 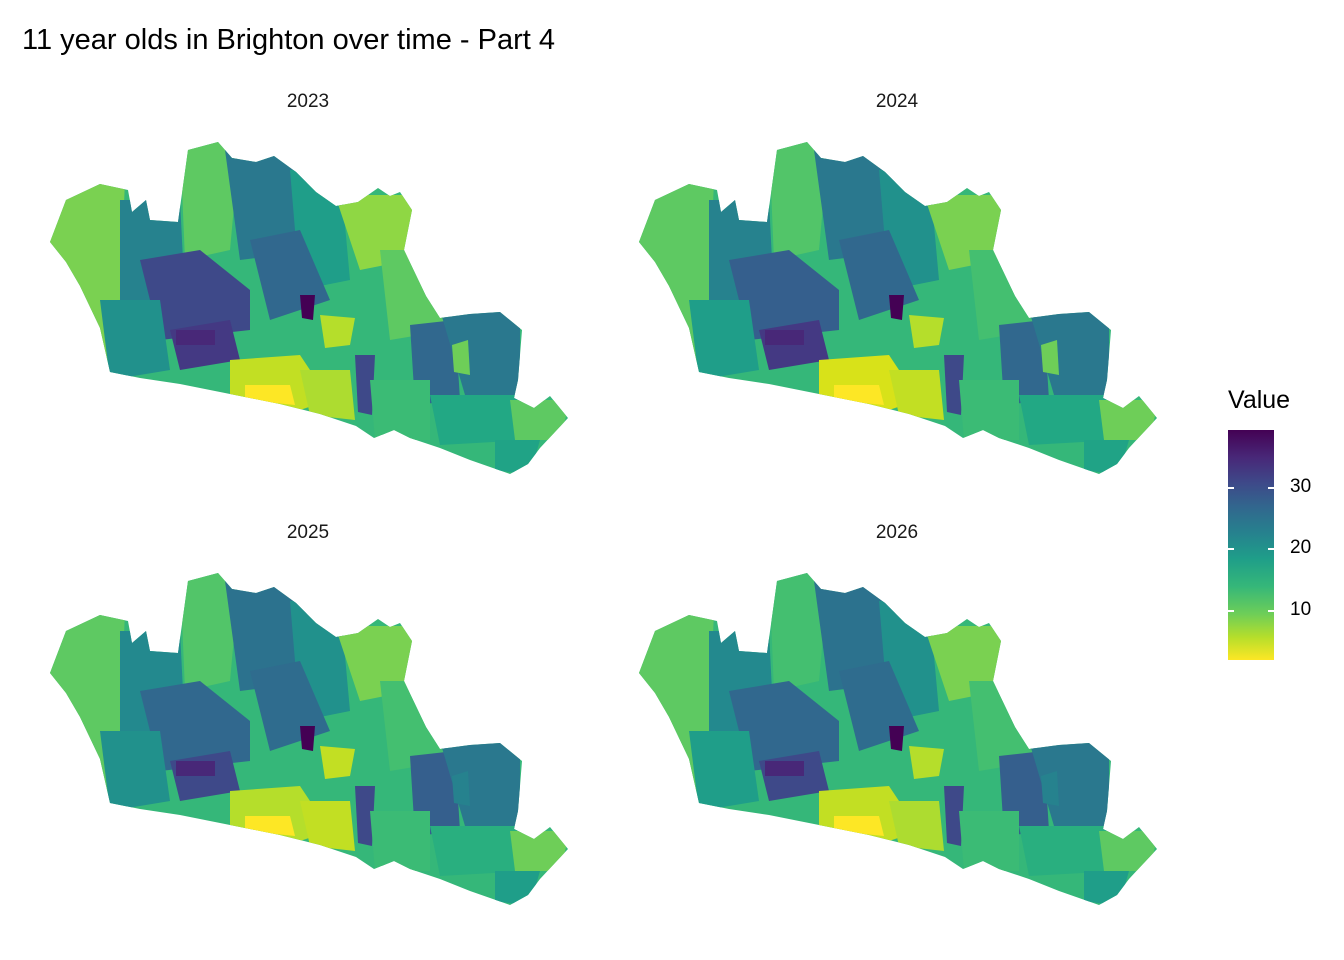 I want to click on legend-tick-label: 30, so click(x=1301, y=486).